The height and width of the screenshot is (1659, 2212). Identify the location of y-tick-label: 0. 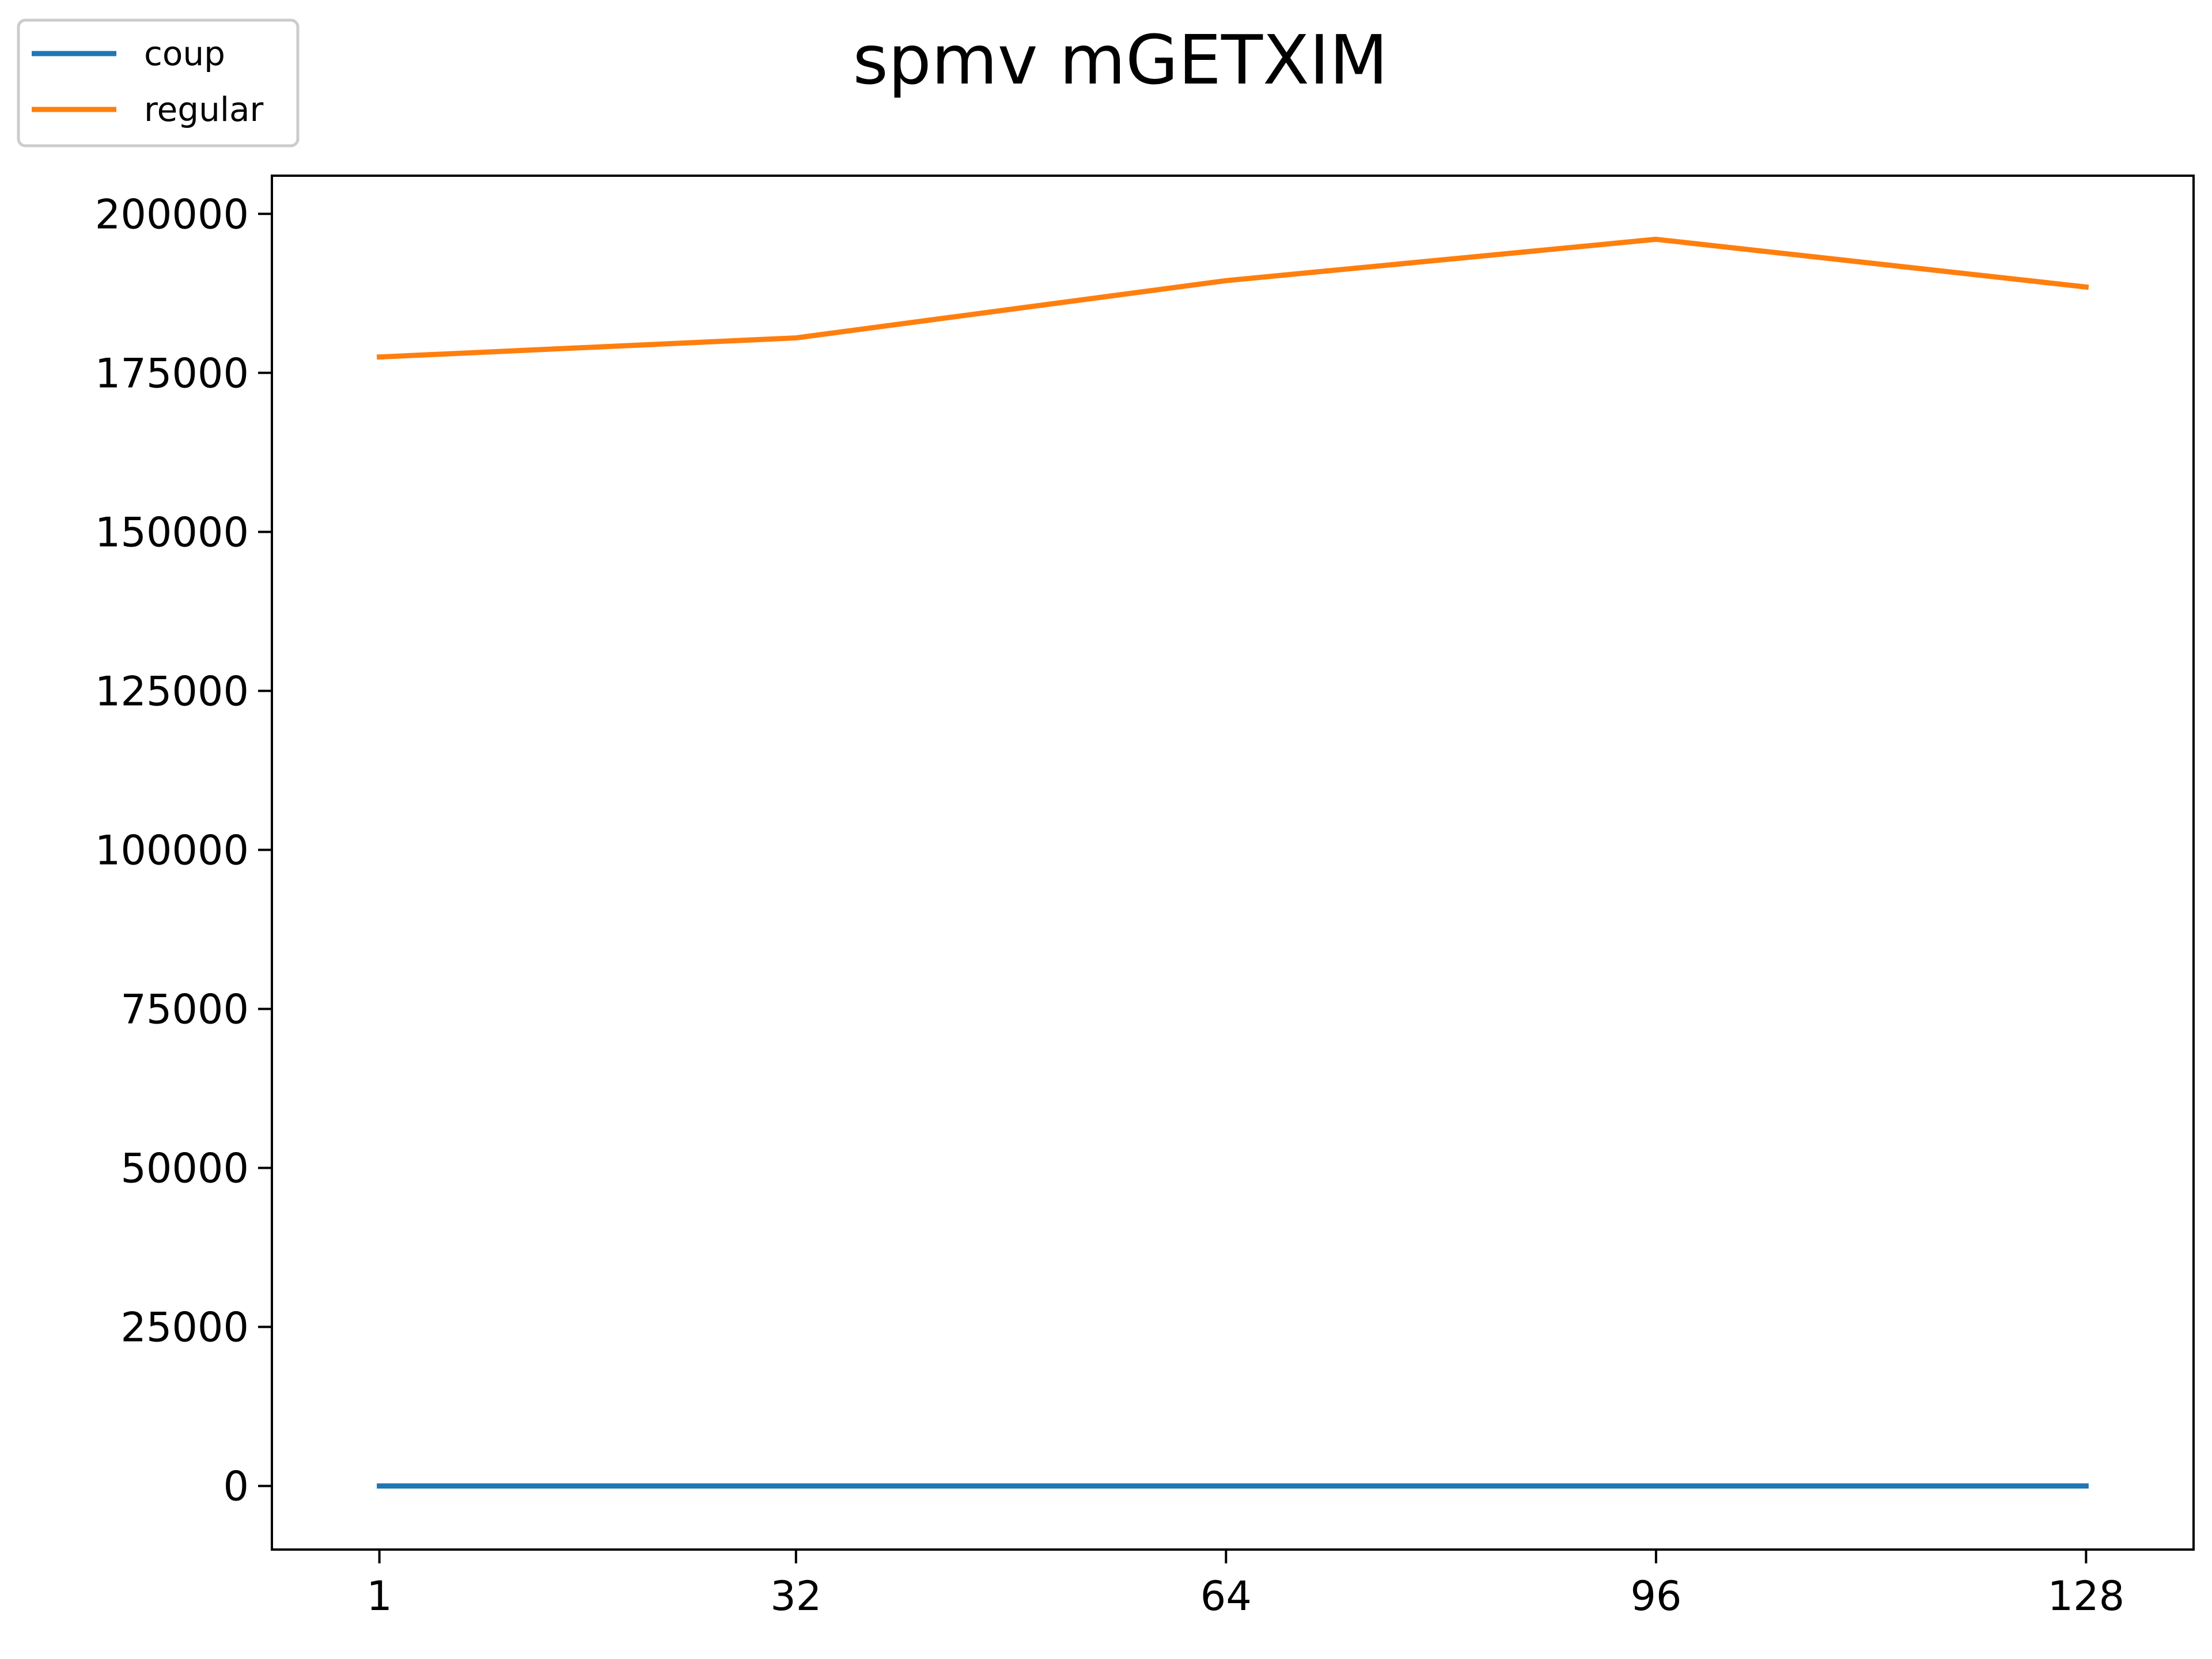
(236, 1486).